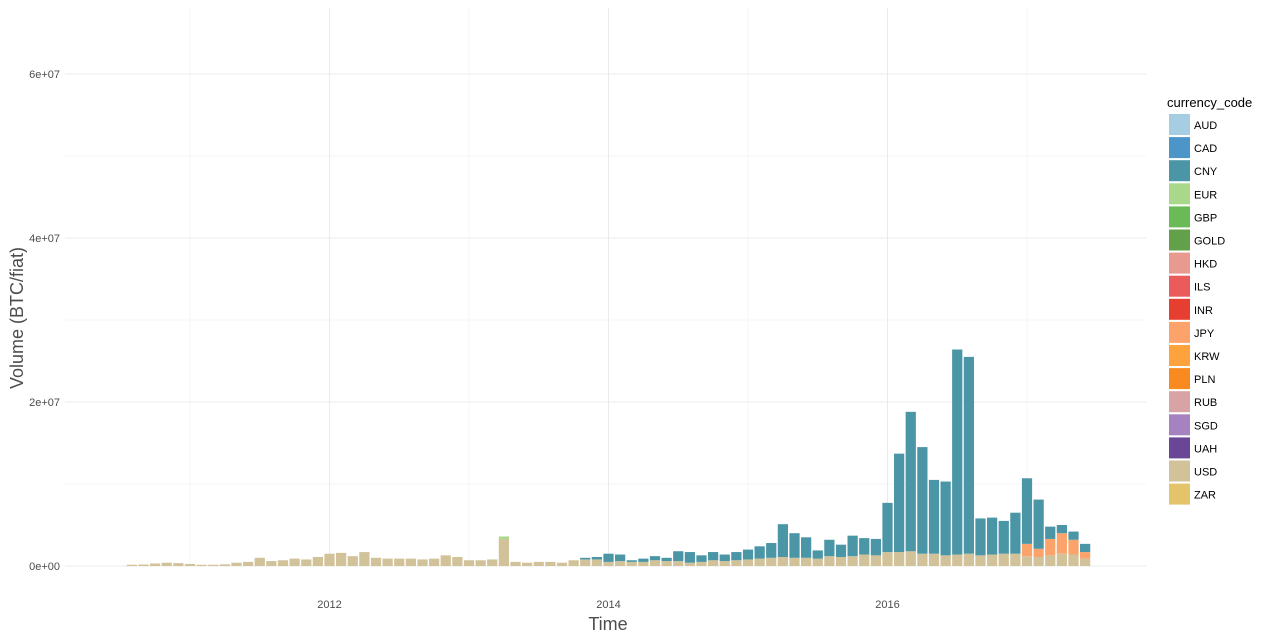 This screenshot has height=637, width=1280. I want to click on y-tick-label: 4e+07, so click(44, 239).